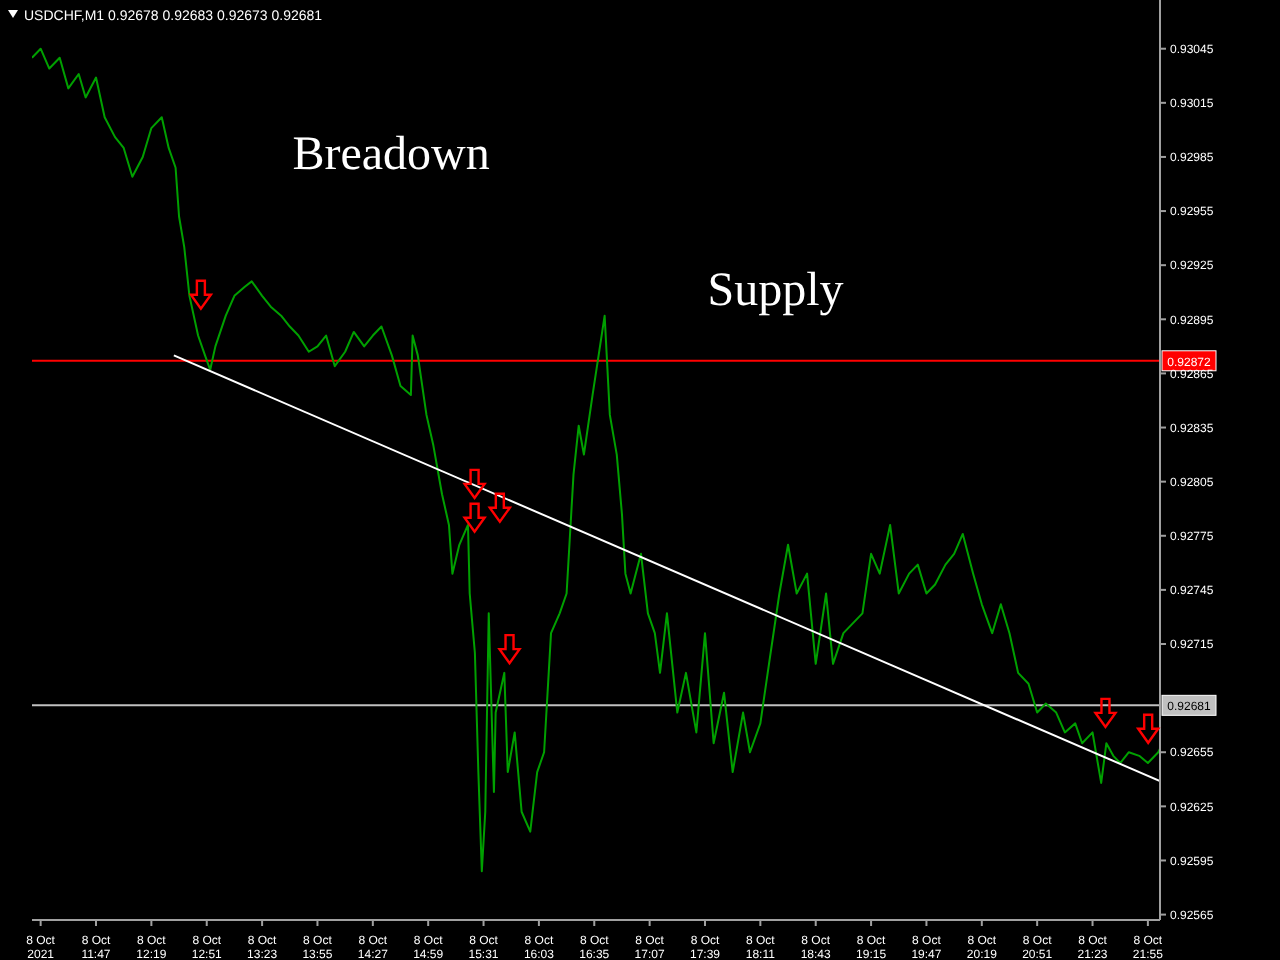 The image size is (1280, 960). What do you see at coordinates (391, 155) in the screenshot?
I see `annotation: Breadown` at bounding box center [391, 155].